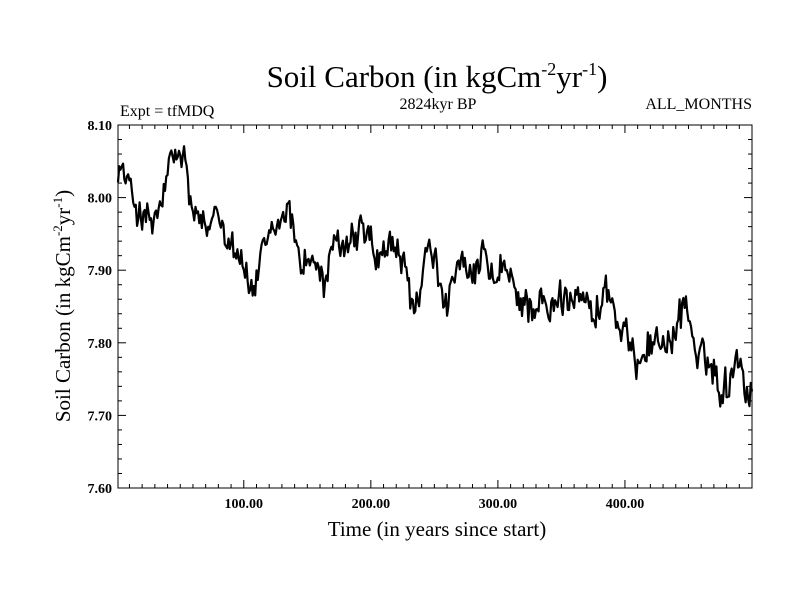  What do you see at coordinates (625, 504) in the screenshot?
I see `x-tick-label: 400.00` at bounding box center [625, 504].